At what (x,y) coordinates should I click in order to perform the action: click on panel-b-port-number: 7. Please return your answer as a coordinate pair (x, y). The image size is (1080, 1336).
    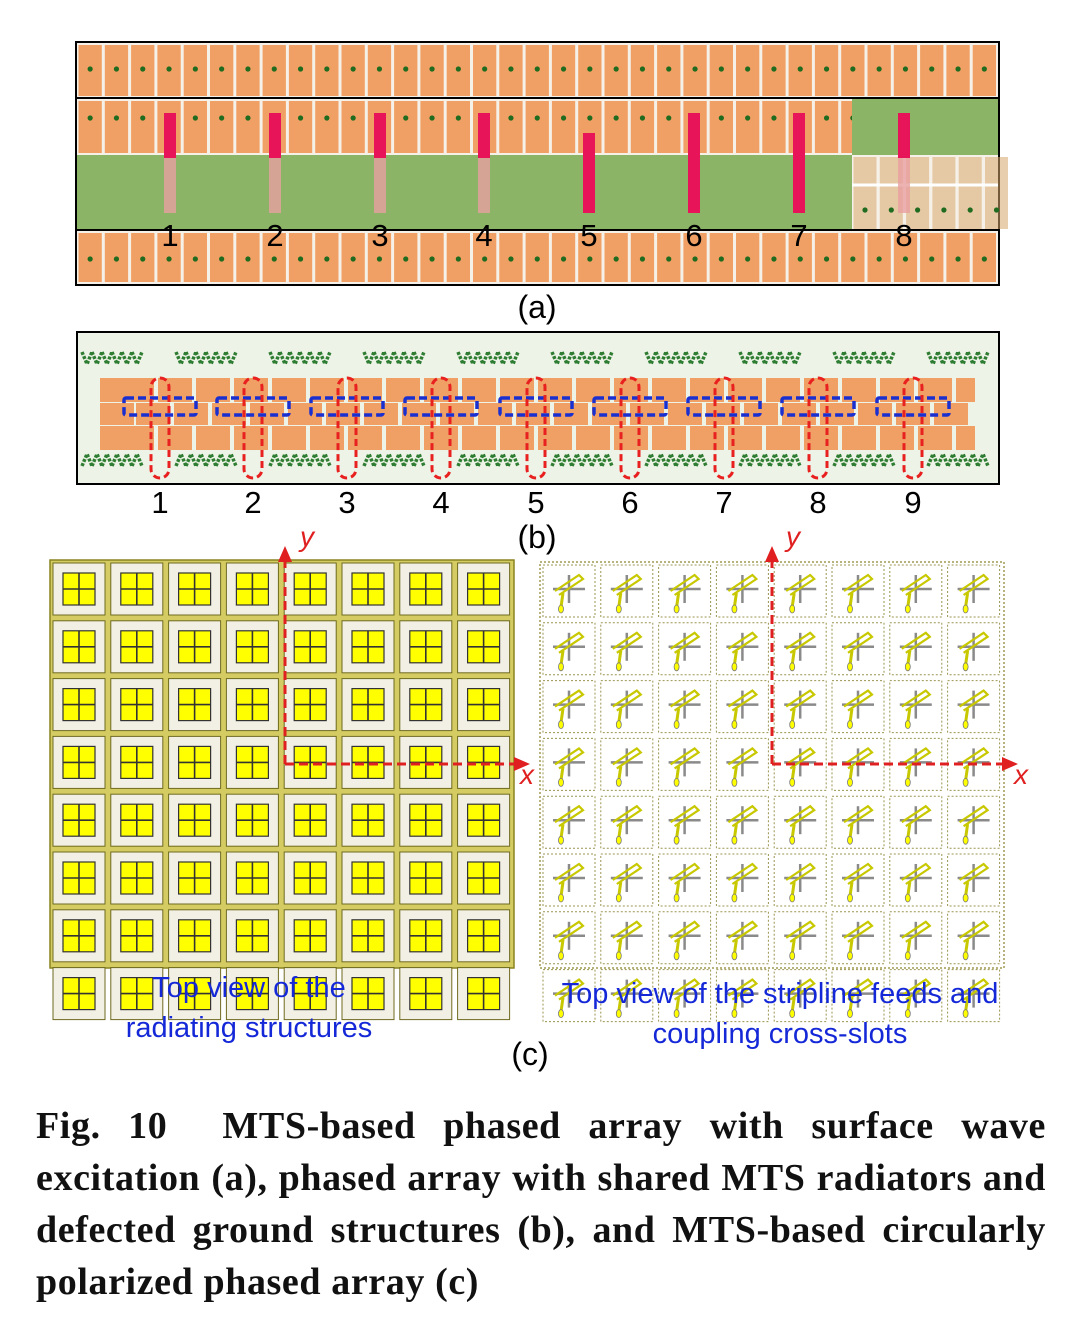
    Looking at the image, I should click on (723, 502).